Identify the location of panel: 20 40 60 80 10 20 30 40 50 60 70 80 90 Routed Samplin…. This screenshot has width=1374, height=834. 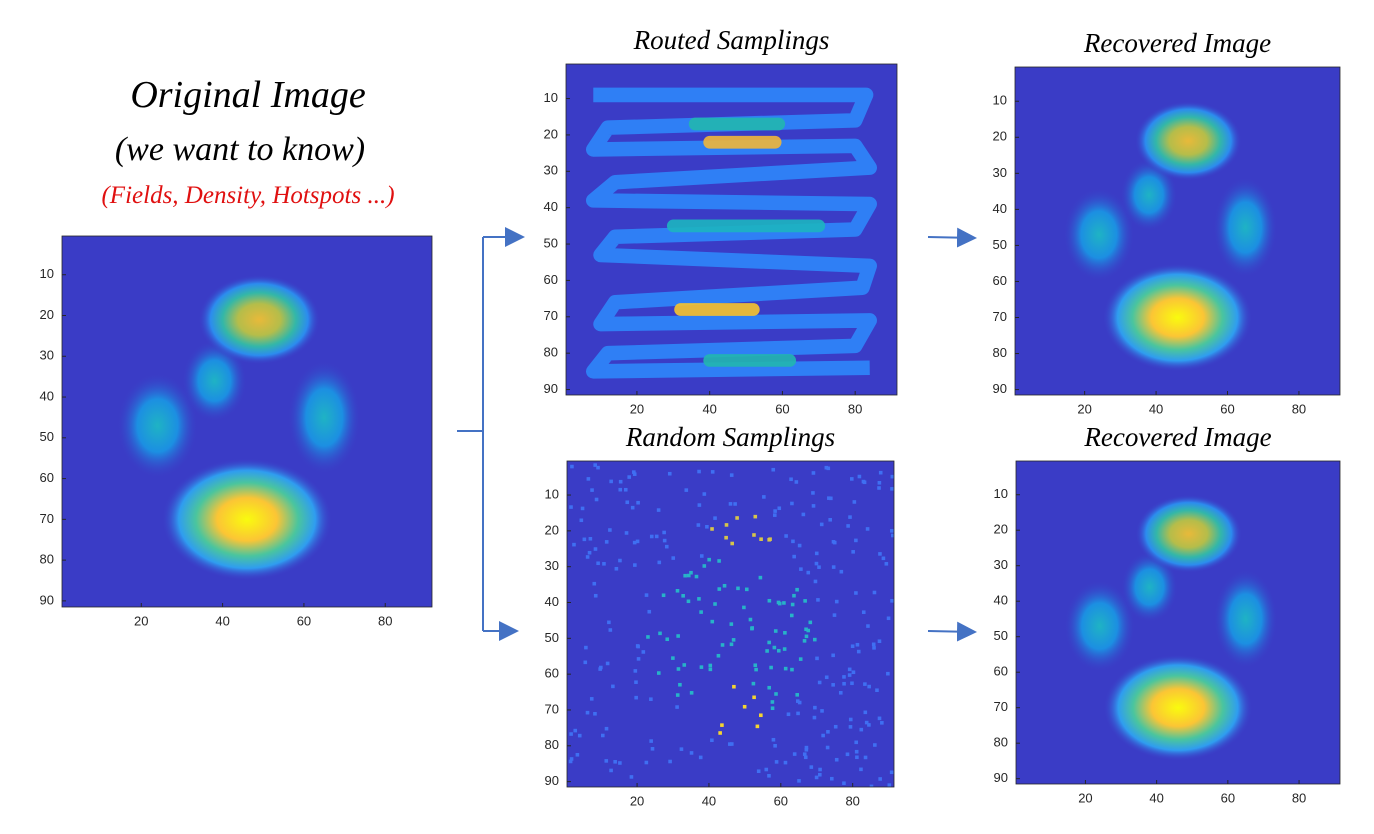
(721, 220).